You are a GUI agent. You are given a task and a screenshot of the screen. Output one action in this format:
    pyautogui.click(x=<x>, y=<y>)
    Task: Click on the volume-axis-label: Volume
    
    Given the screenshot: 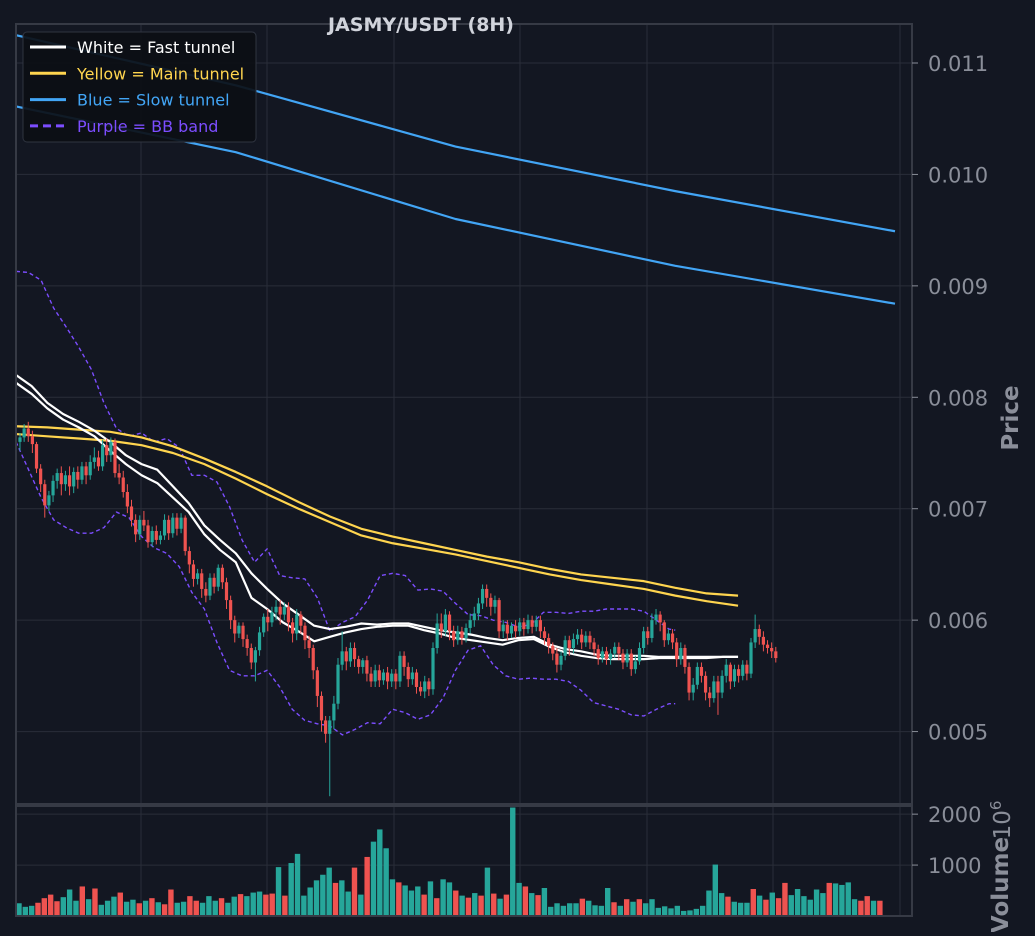 What is the action you would take?
    pyautogui.click(x=1001, y=884)
    